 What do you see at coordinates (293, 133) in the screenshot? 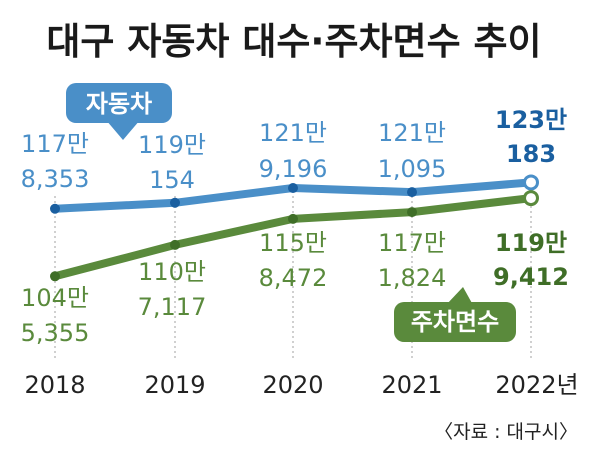
I see `label-car-man-2: 121만` at bounding box center [293, 133].